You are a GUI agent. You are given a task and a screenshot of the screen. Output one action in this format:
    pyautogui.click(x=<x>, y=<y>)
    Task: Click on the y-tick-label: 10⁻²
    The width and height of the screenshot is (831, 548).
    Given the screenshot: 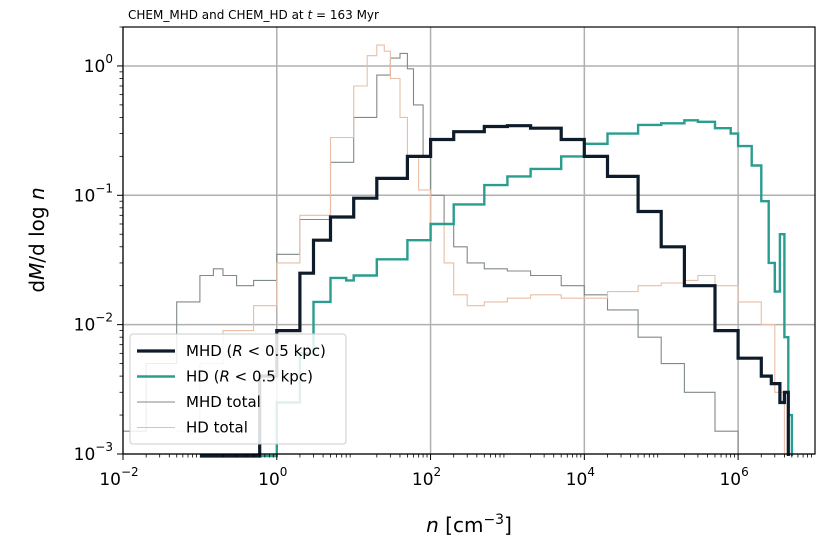 What is the action you would take?
    pyautogui.click(x=93, y=323)
    